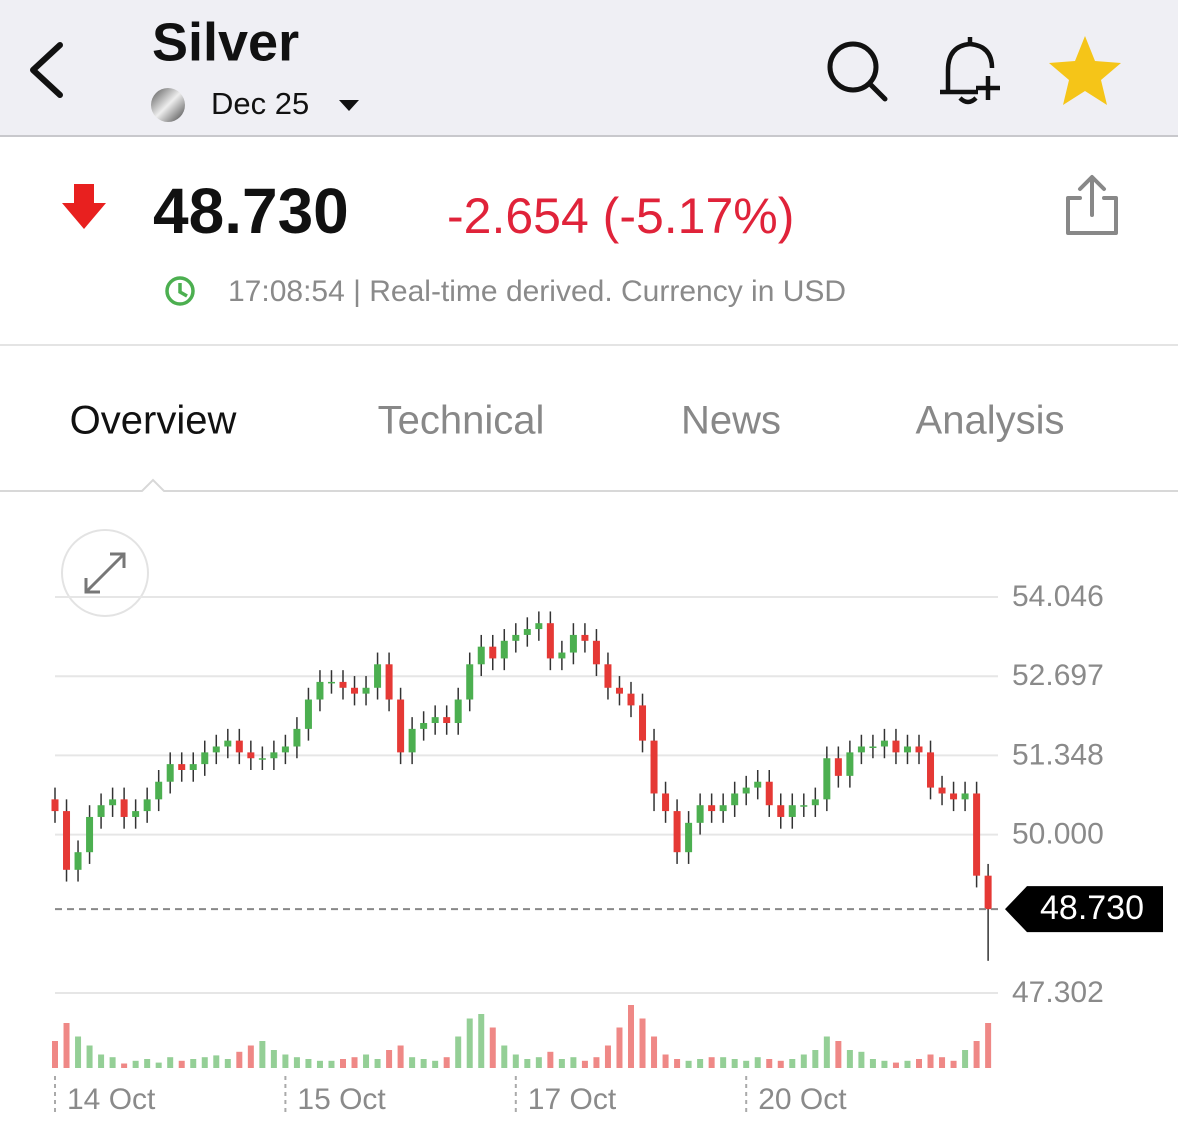 The width and height of the screenshot is (1178, 1130). I want to click on contract-selector: Dec 25, so click(260, 103).